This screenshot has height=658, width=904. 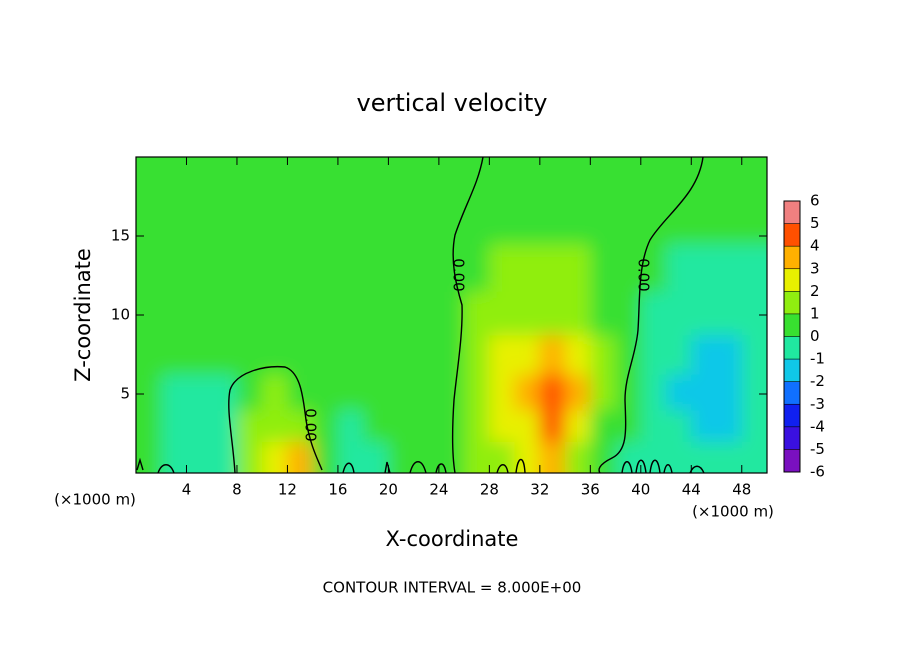 I want to click on y-tick-label: 15, so click(x=120, y=236).